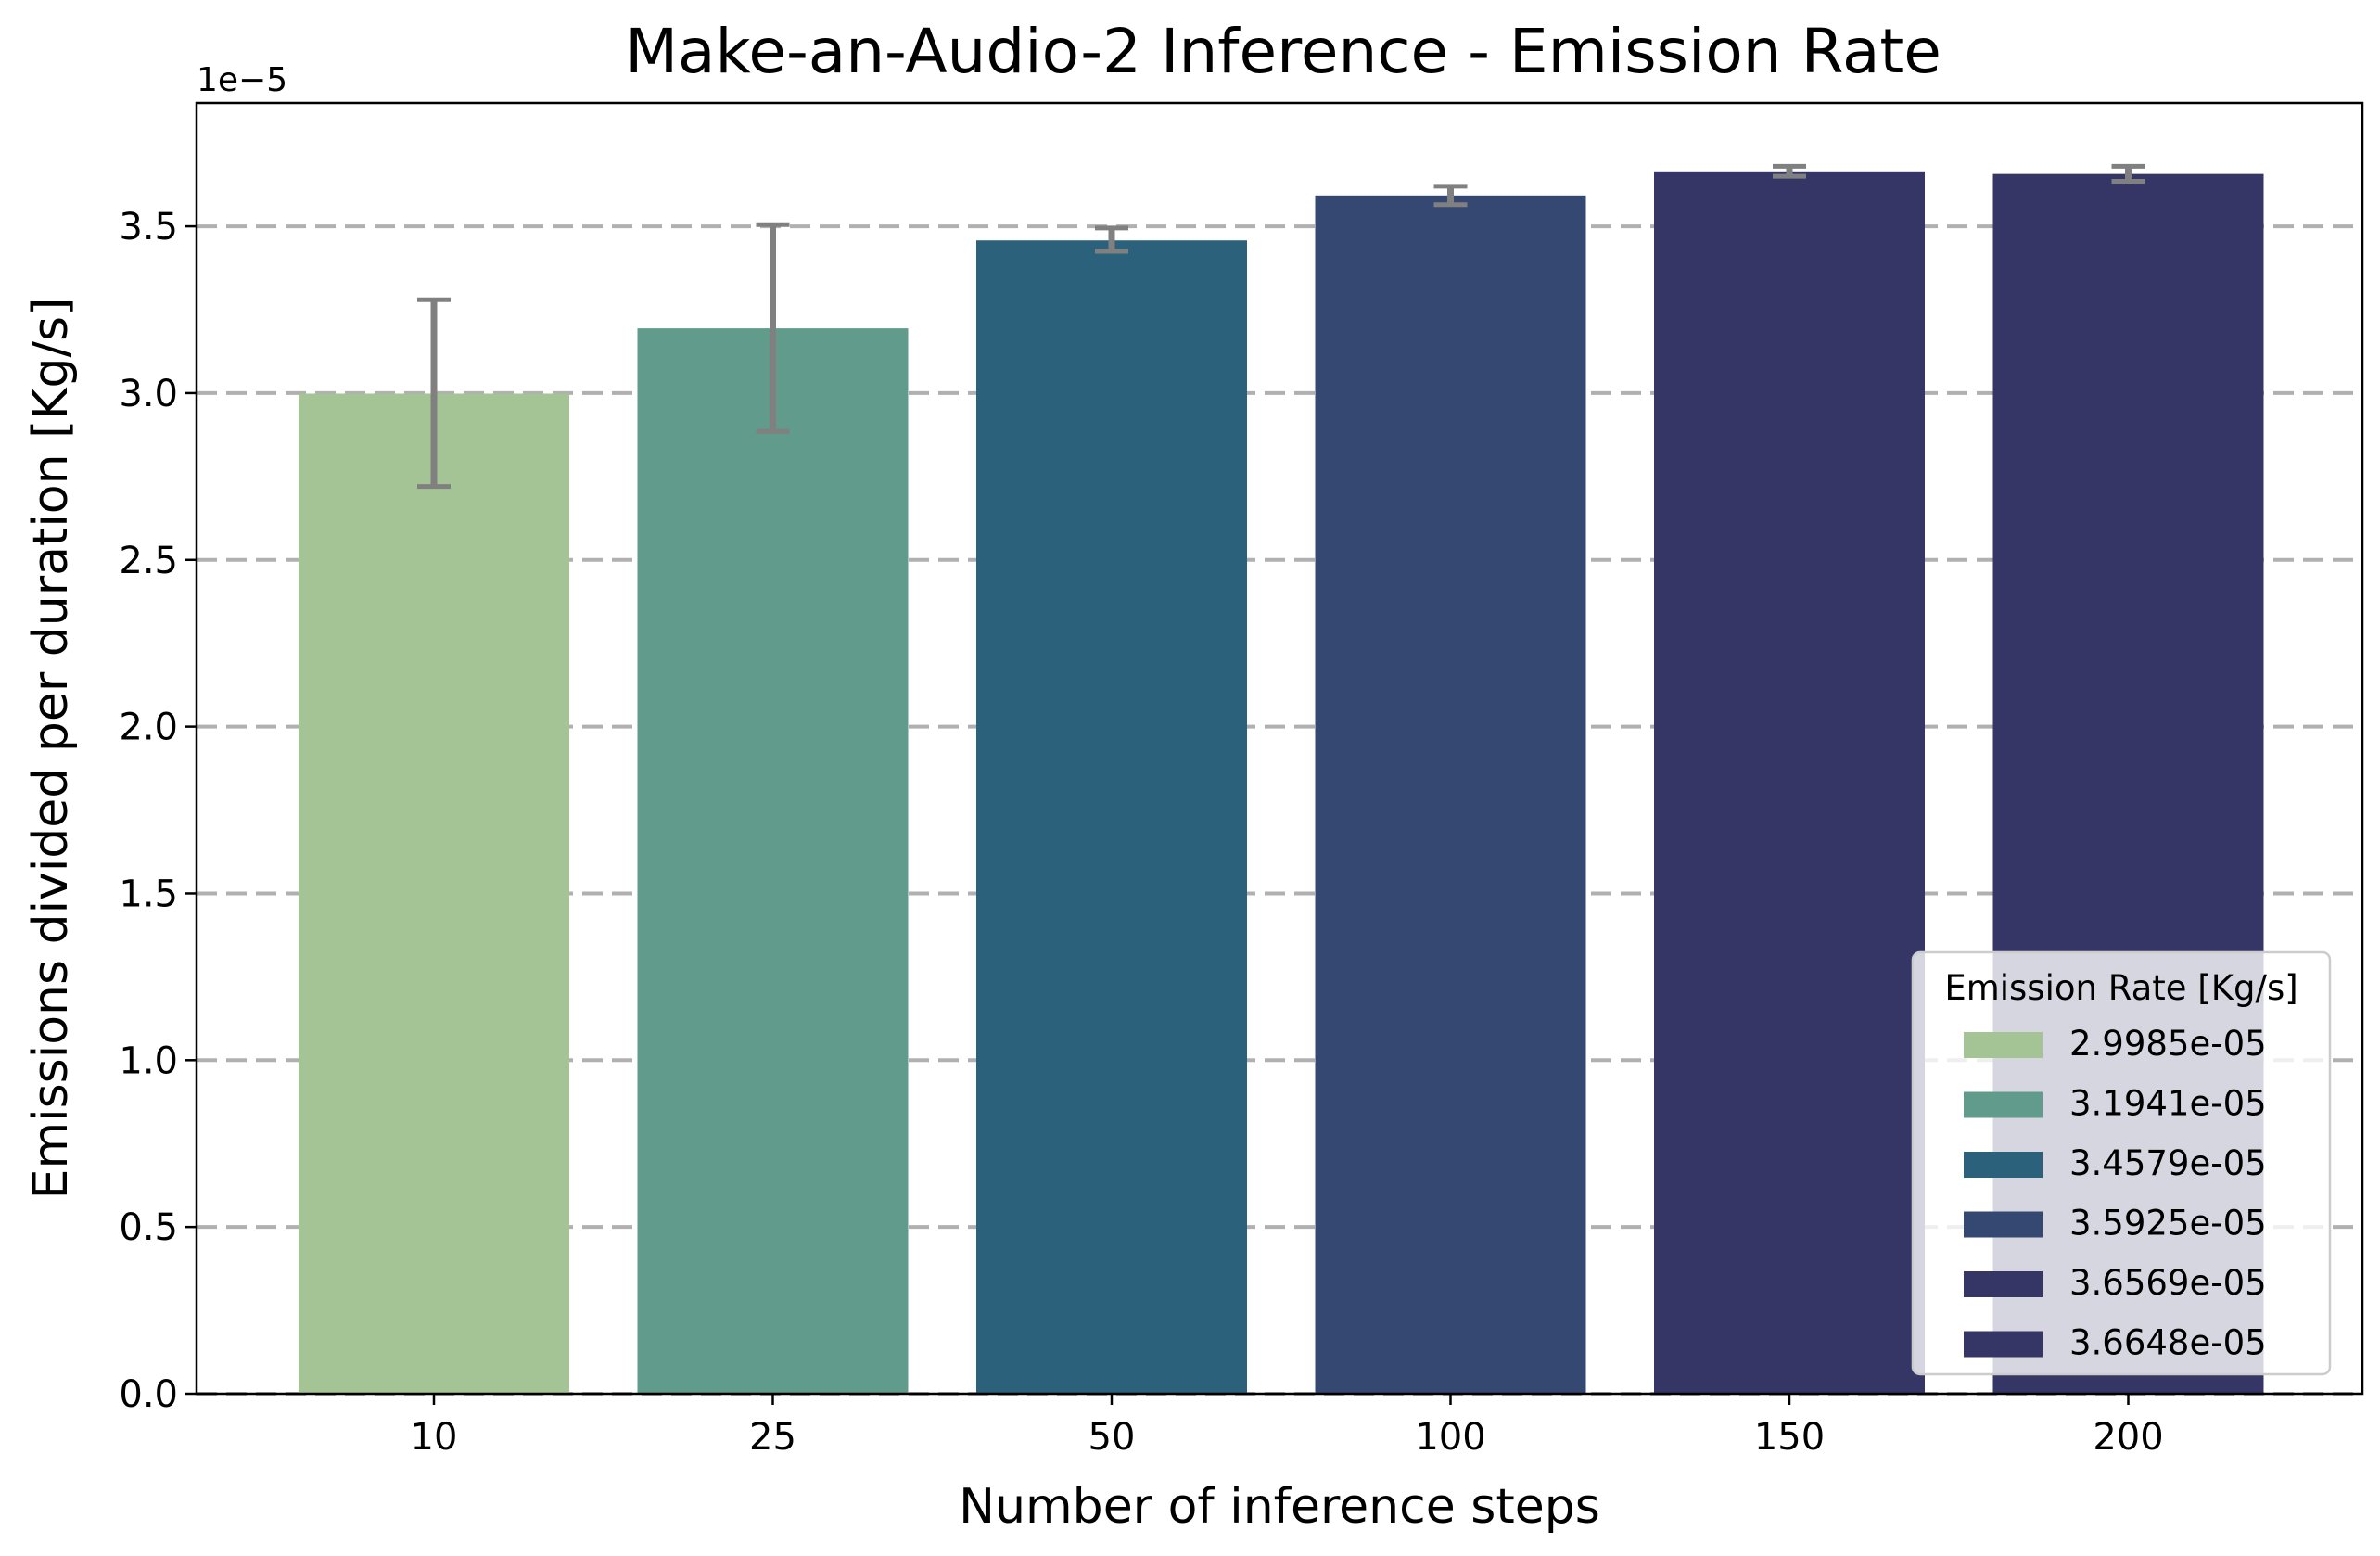 This screenshot has width=2380, height=1556. Describe the element at coordinates (434, 1437) in the screenshot. I see `x-tick-label: 10` at that location.